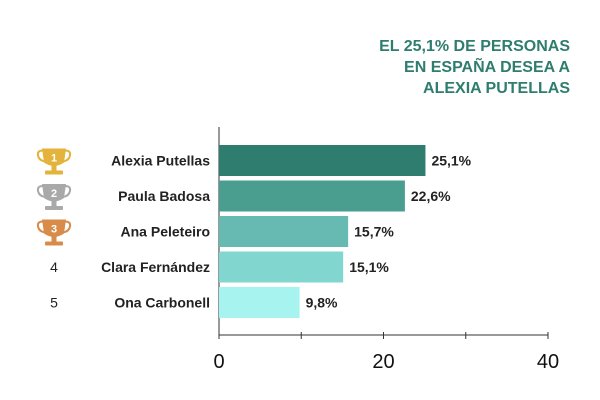 The height and width of the screenshot is (400, 600). I want to click on category-label: Clara Fernández, so click(155, 267).